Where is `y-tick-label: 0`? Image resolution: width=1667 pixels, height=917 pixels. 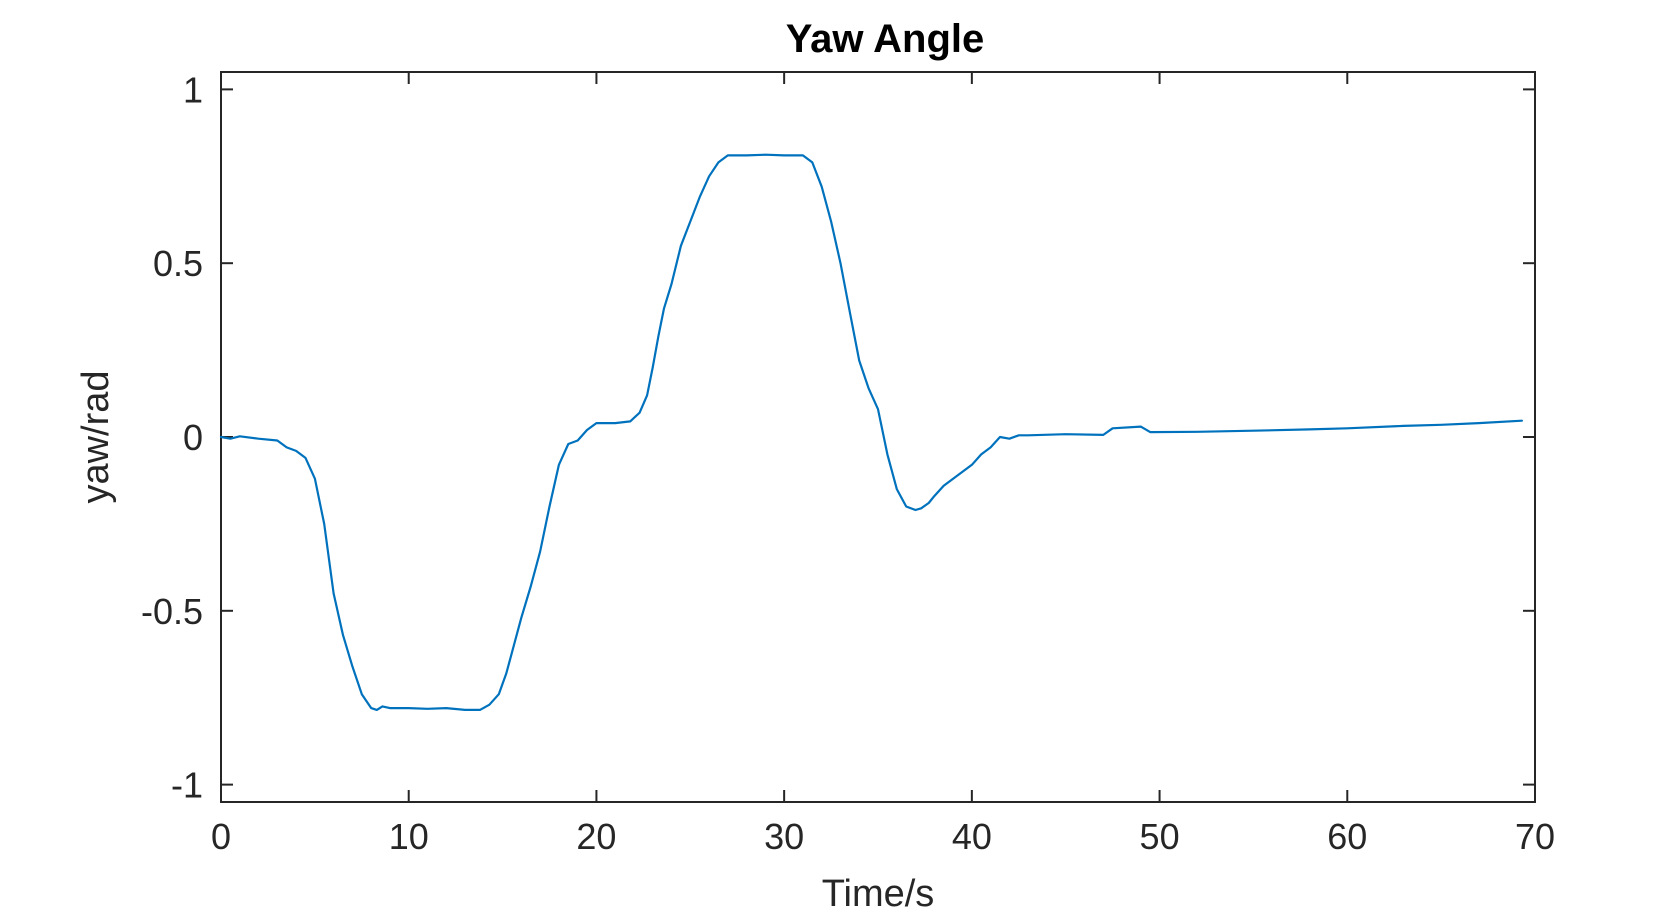 y-tick-label: 0 is located at coordinates (193, 437).